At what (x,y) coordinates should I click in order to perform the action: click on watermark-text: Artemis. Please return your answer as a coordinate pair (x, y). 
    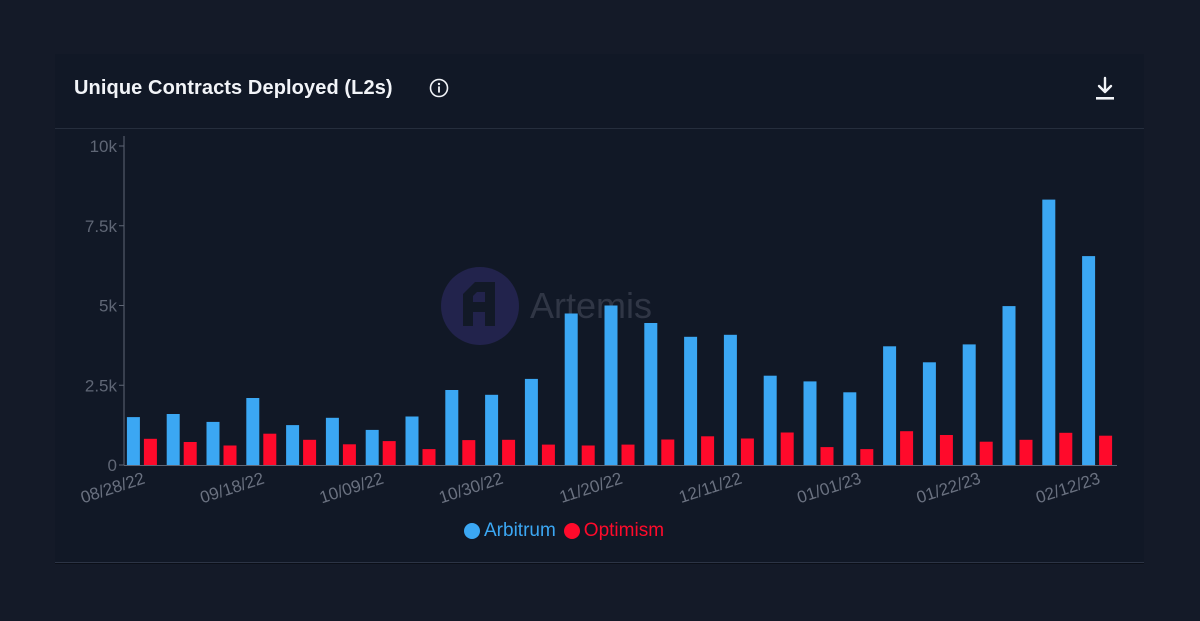
    Looking at the image, I should click on (591, 305).